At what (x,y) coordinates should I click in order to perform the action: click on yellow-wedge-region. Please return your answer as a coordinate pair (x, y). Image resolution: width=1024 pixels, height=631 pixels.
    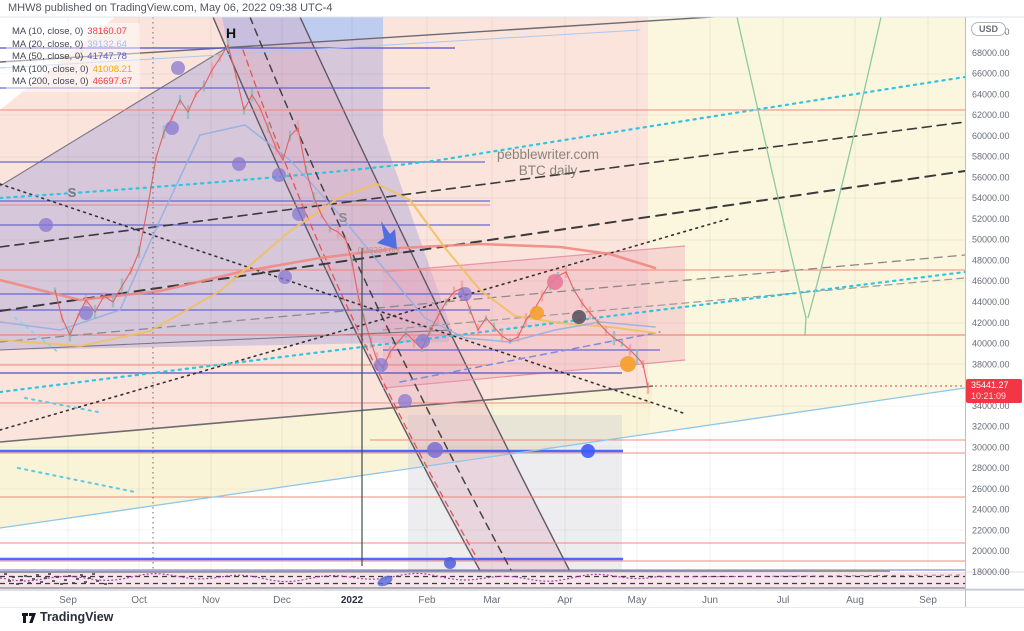
    Looking at the image, I should click on (326, 457).